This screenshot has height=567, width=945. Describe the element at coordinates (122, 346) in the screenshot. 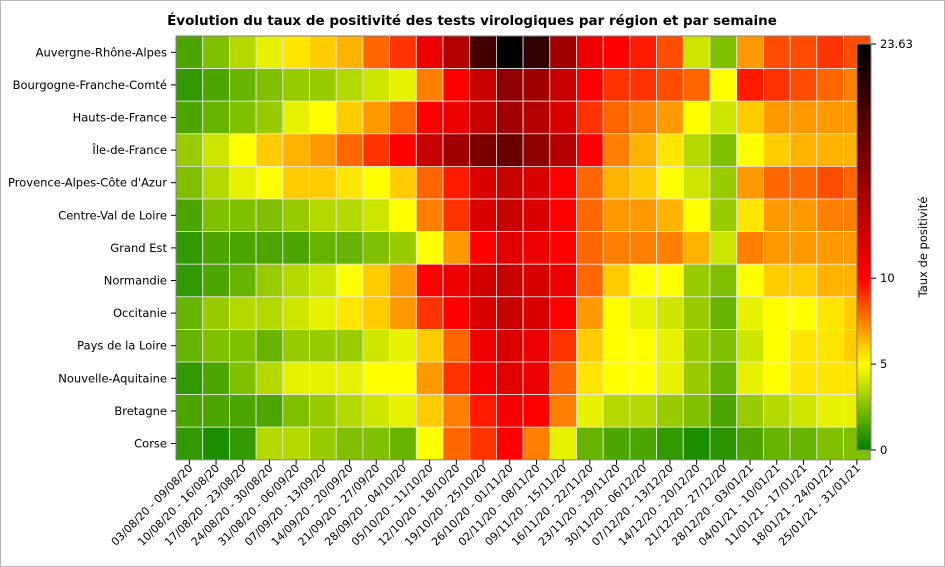

I see `row-label: Pays de la Loire` at that location.